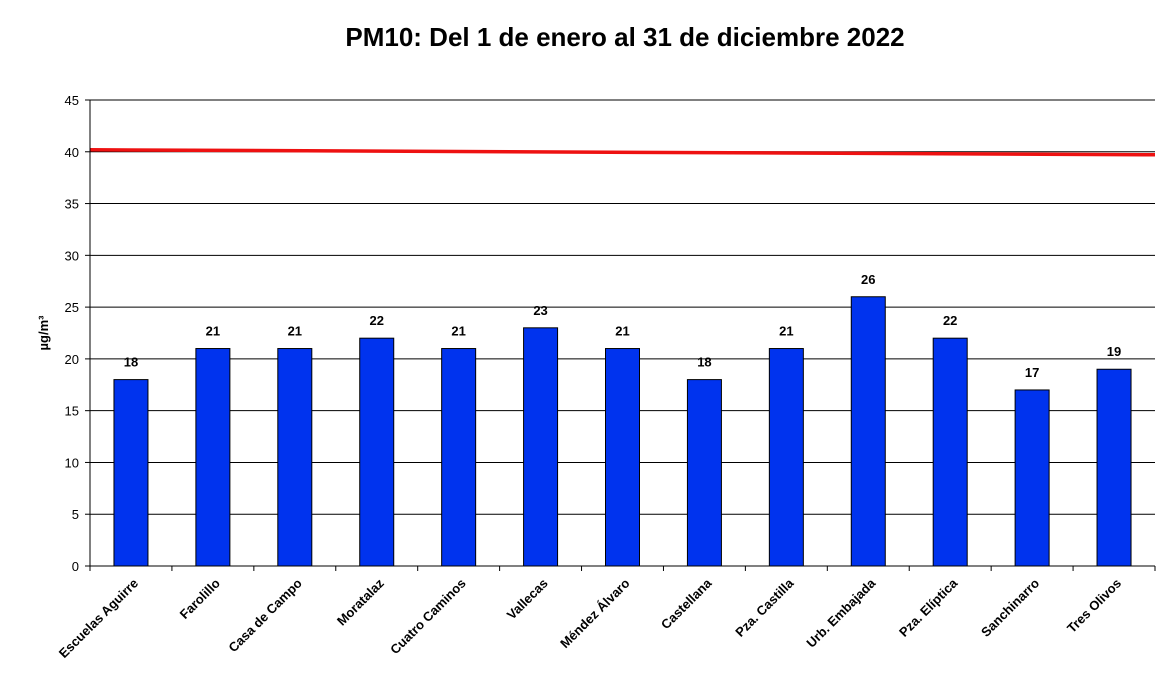 Image resolution: width=1170 pixels, height=688 pixels. What do you see at coordinates (43, 333) in the screenshot?
I see `y-axis-label: µg/m³` at bounding box center [43, 333].